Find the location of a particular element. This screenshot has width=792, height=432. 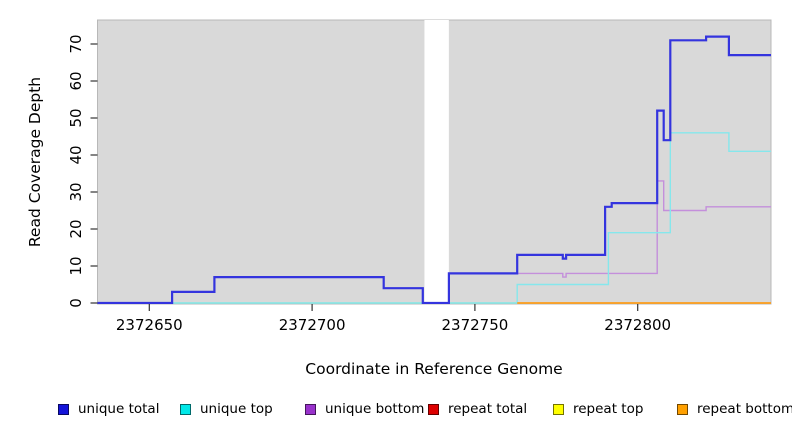

legend-label: repeat top is located at coordinates (608, 409).